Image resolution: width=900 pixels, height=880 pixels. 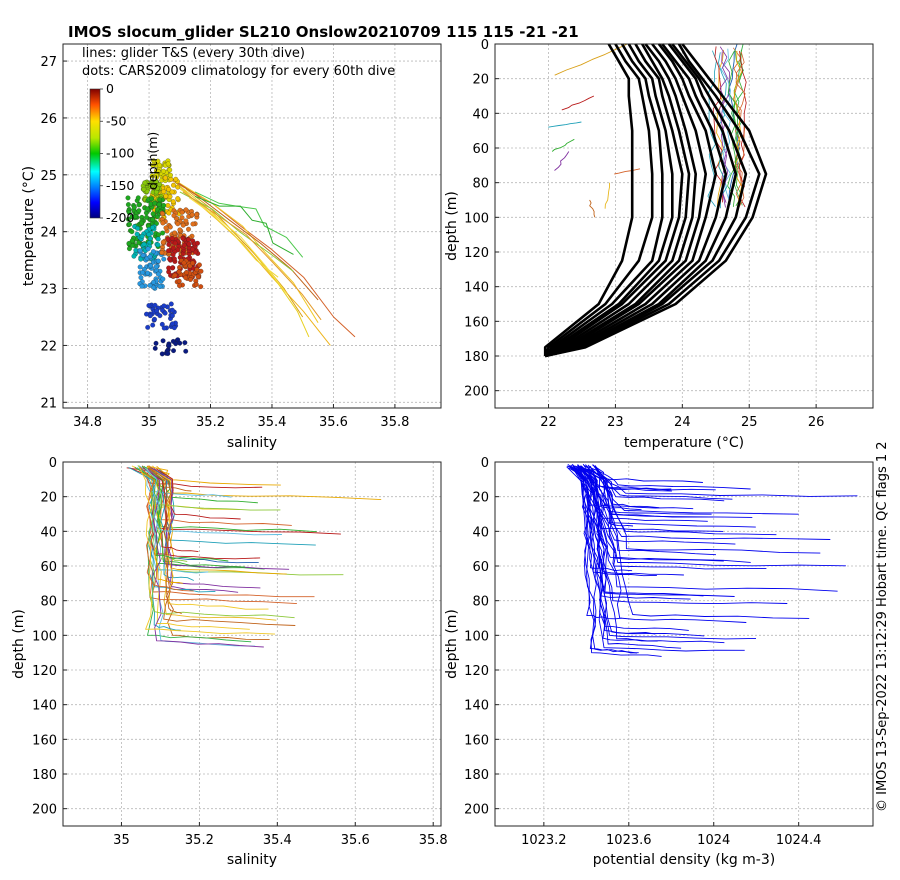 What do you see at coordinates (149, 422) in the screenshot?
I see `x-tick-label: 35` at bounding box center [149, 422].